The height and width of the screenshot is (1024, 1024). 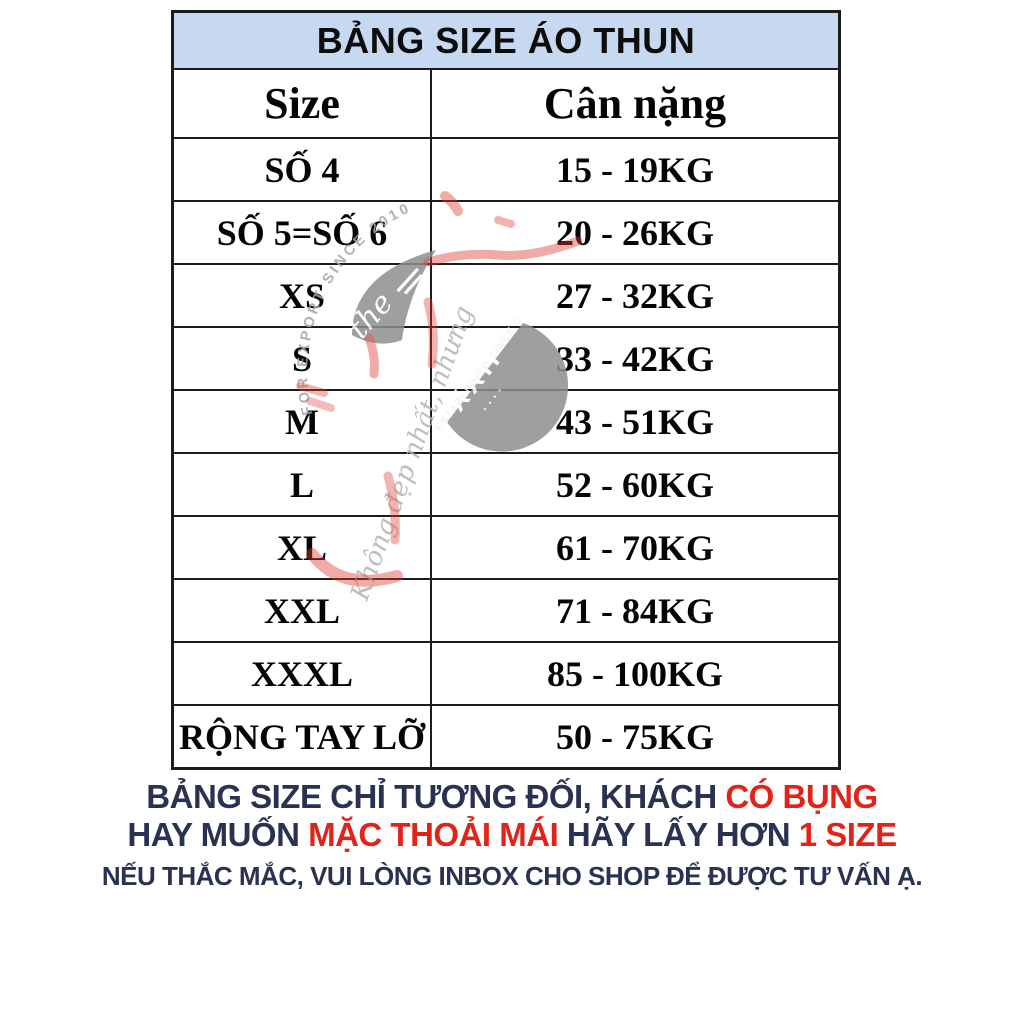 I want to click on table-row: M 43 - 51KG, so click(x=506, y=422).